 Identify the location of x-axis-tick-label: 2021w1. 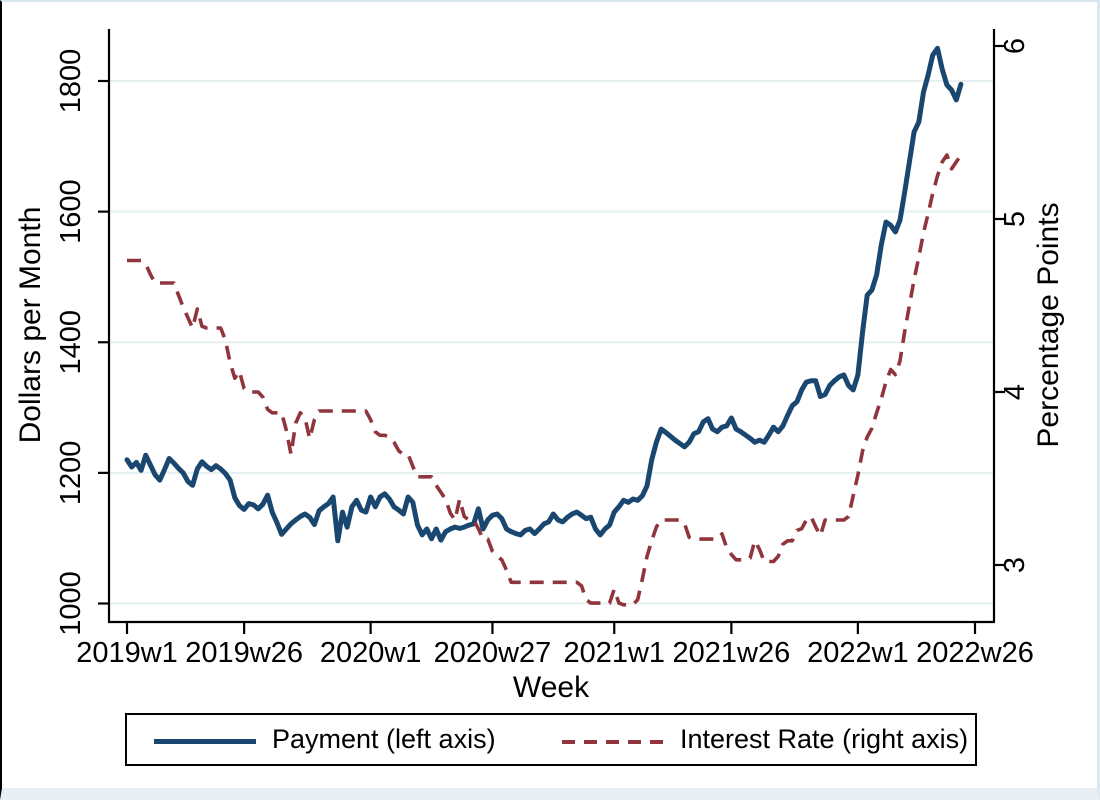
(614, 653).